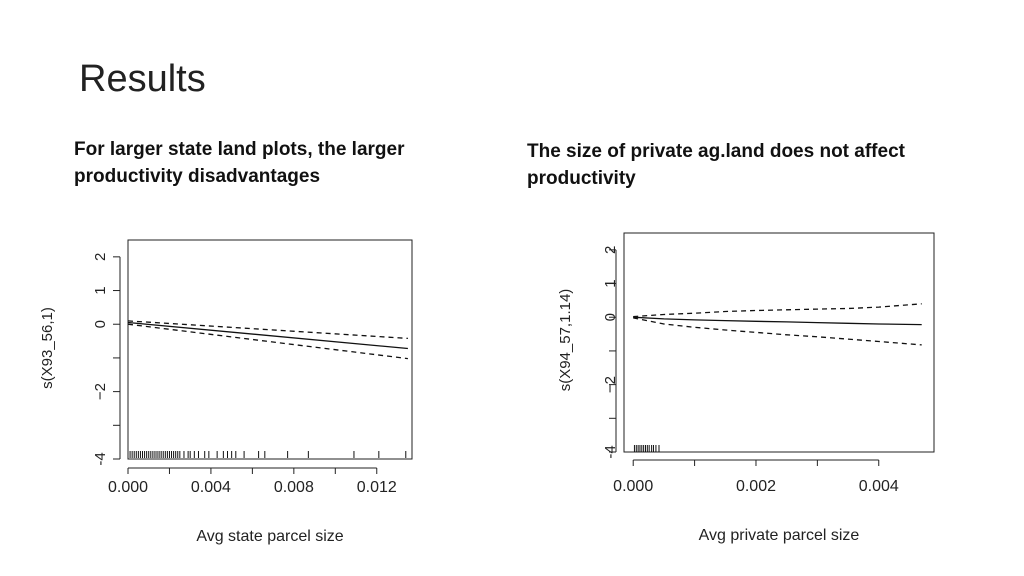 The image size is (1024, 576). I want to click on x-tick-label: 0.008, so click(294, 487).